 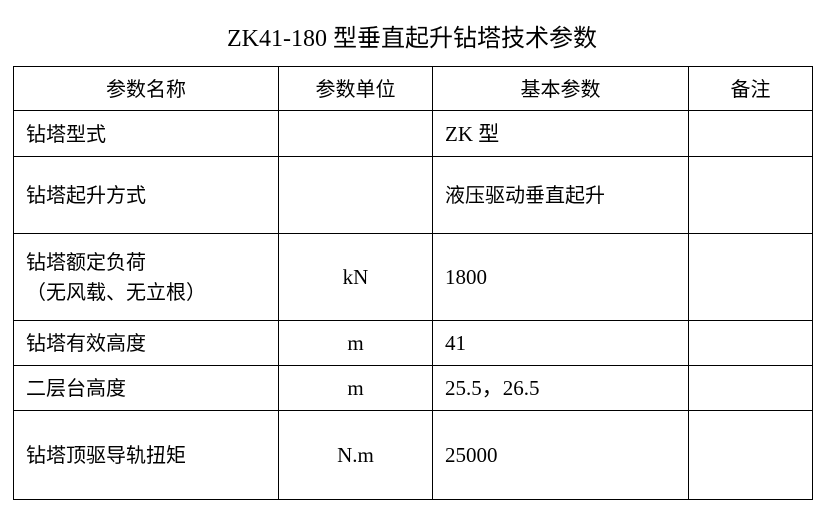 I want to click on param-value: 25.5，26.5, so click(x=560, y=388).